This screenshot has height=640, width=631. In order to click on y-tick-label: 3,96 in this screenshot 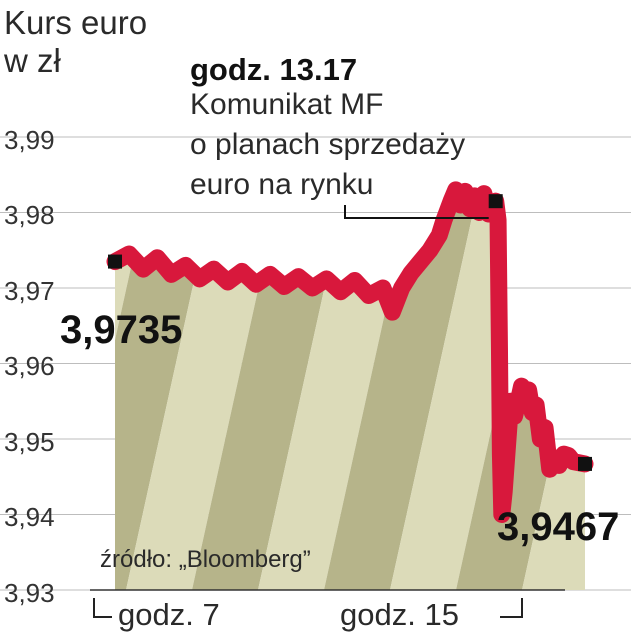, I will do `click(29, 366)`.